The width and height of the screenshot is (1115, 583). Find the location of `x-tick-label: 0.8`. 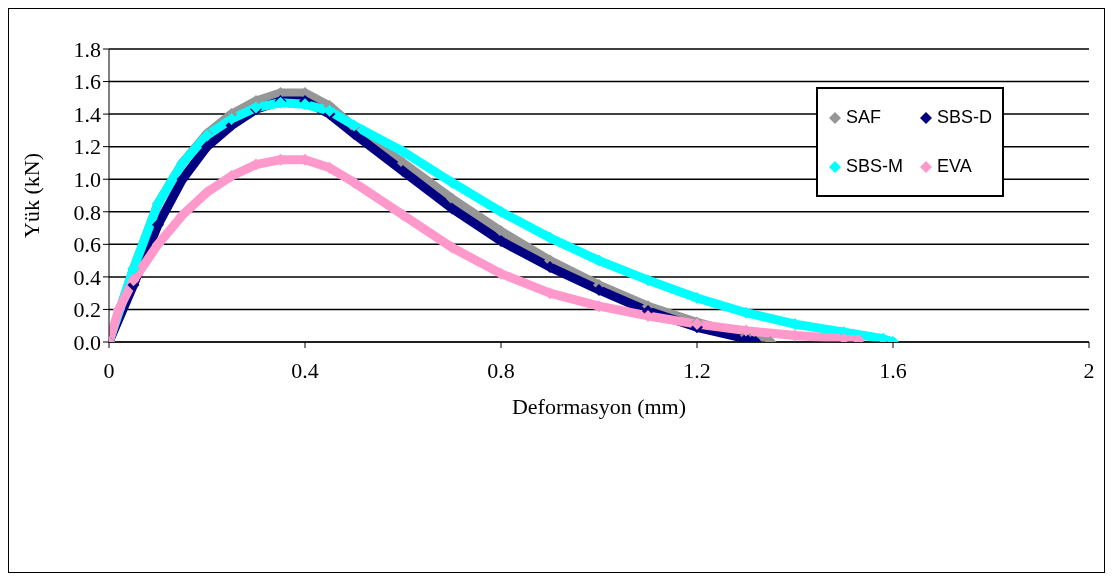

x-tick-label: 0.8 is located at coordinates (501, 370).